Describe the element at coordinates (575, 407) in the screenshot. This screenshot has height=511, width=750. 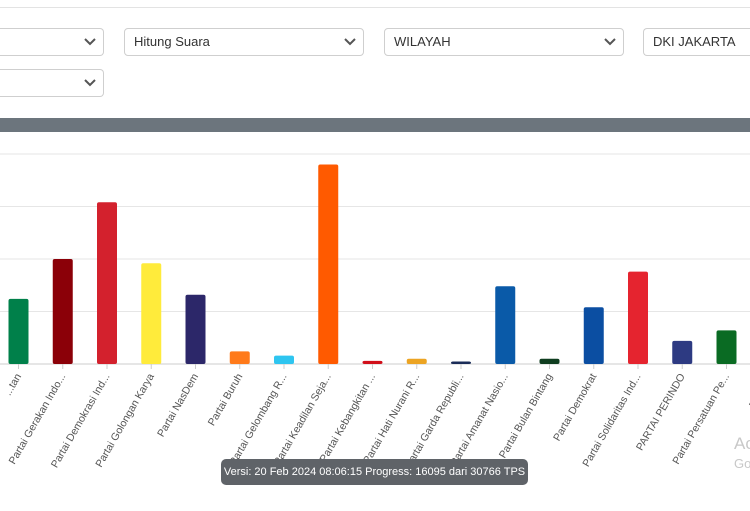
I see `x-tick-label: Partai Demokrat` at that location.